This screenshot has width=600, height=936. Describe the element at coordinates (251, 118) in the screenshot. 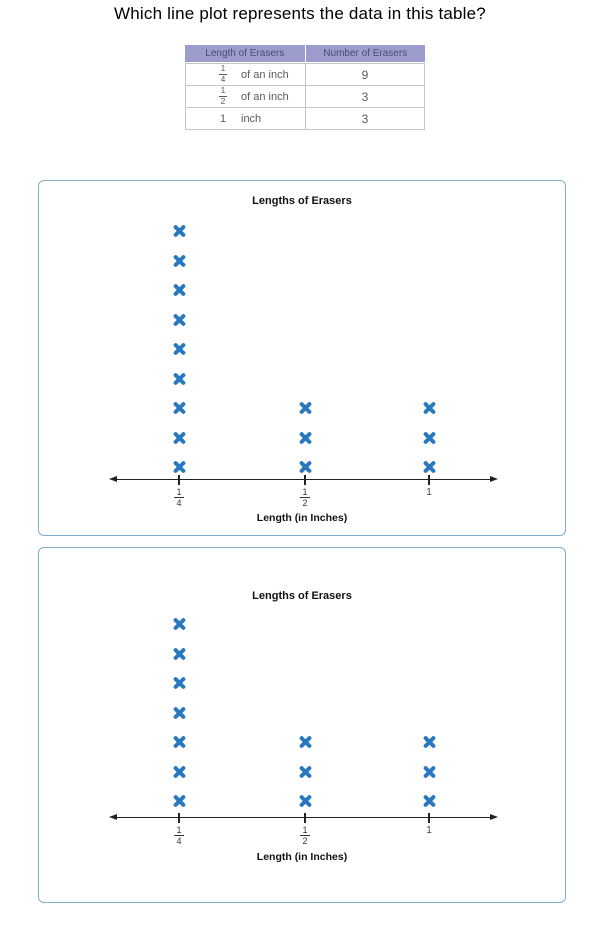

I see `length-unit-text: inch` at that location.